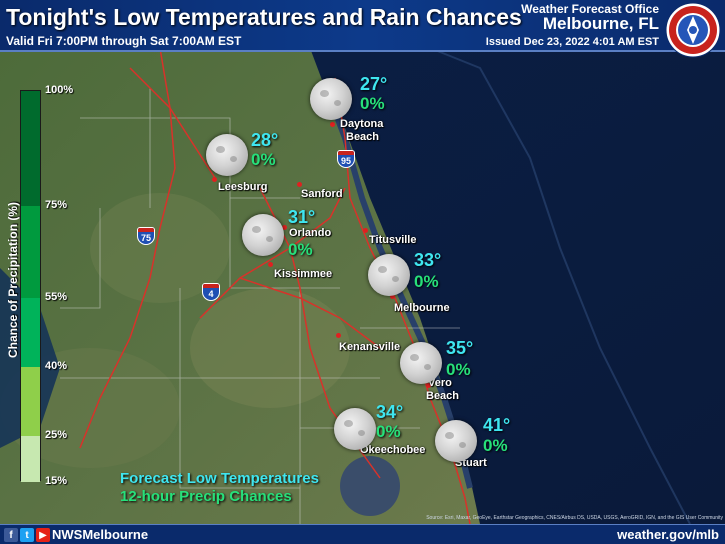 The width and height of the screenshot is (725, 544). I want to click on city-label: Sanford, so click(322, 194).